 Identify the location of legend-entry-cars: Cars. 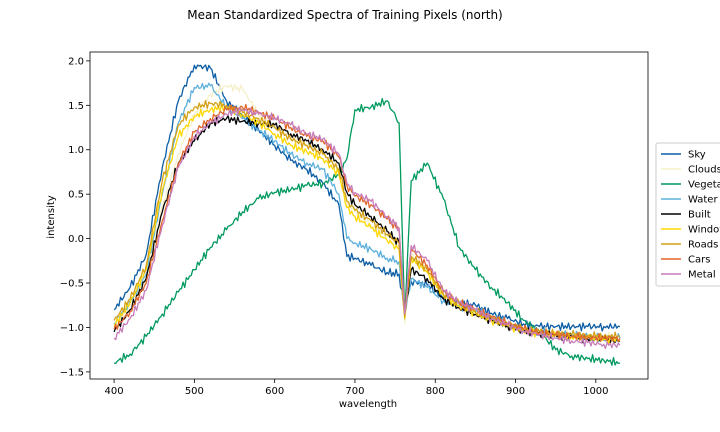
(699, 260).